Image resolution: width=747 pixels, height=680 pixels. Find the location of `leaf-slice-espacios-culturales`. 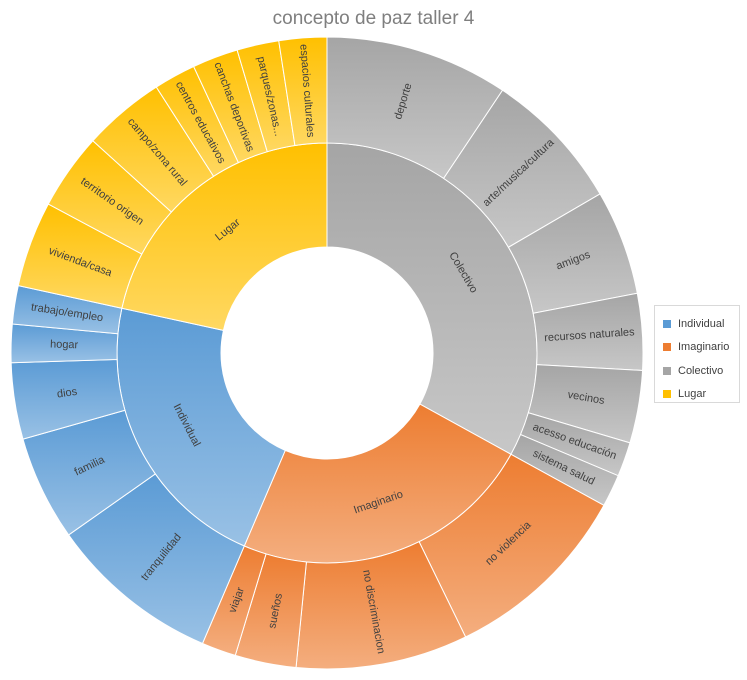

leaf-slice-espacios-culturales is located at coordinates (303, 91).